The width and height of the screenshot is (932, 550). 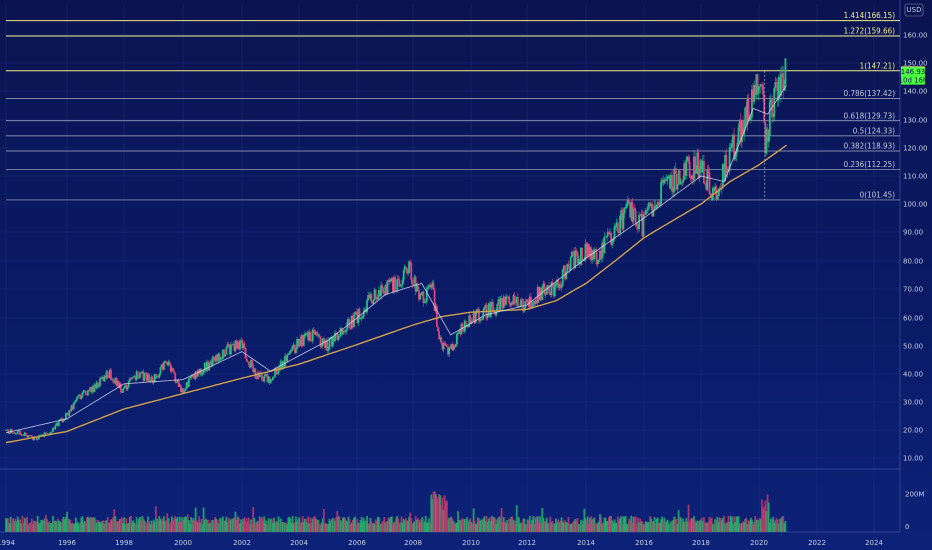 What do you see at coordinates (870, 145) in the screenshot?
I see `fib-level-label: 0.382(118.93)` at bounding box center [870, 145].